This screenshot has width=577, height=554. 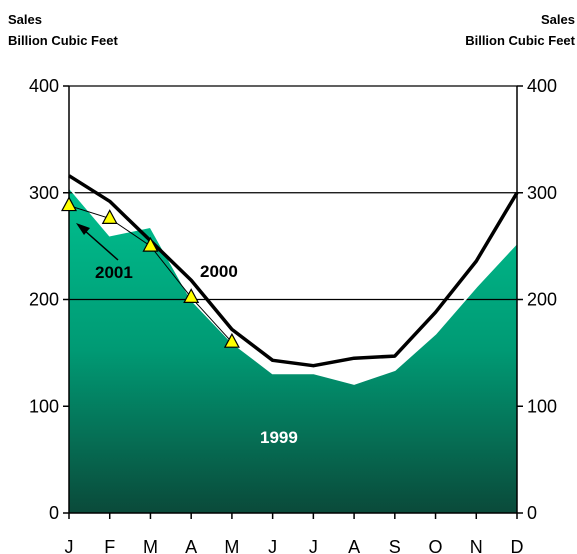 What do you see at coordinates (542, 193) in the screenshot?
I see `y-tick-label-right: 300` at bounding box center [542, 193].